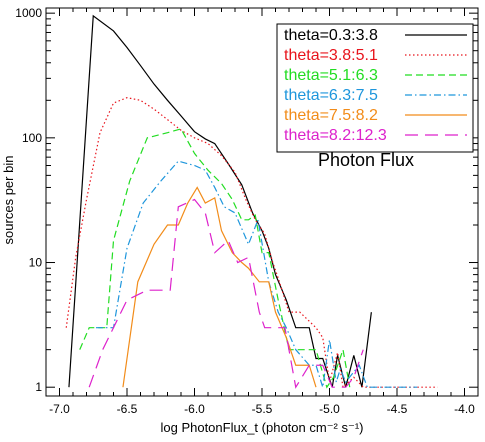 The height and width of the screenshot is (442, 485). What do you see at coordinates (331, 35) in the screenshot?
I see `legend-label-1: theta=0.3:3.8` at bounding box center [331, 35].